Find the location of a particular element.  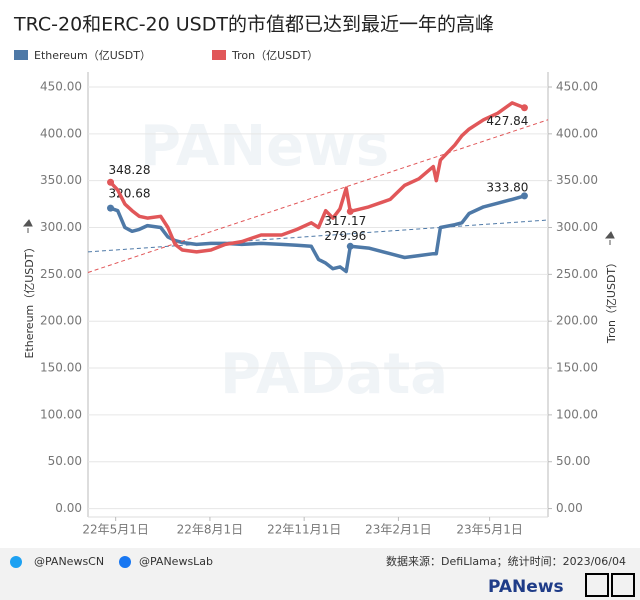

y2-tick-label: 400.00 is located at coordinates (577, 133).